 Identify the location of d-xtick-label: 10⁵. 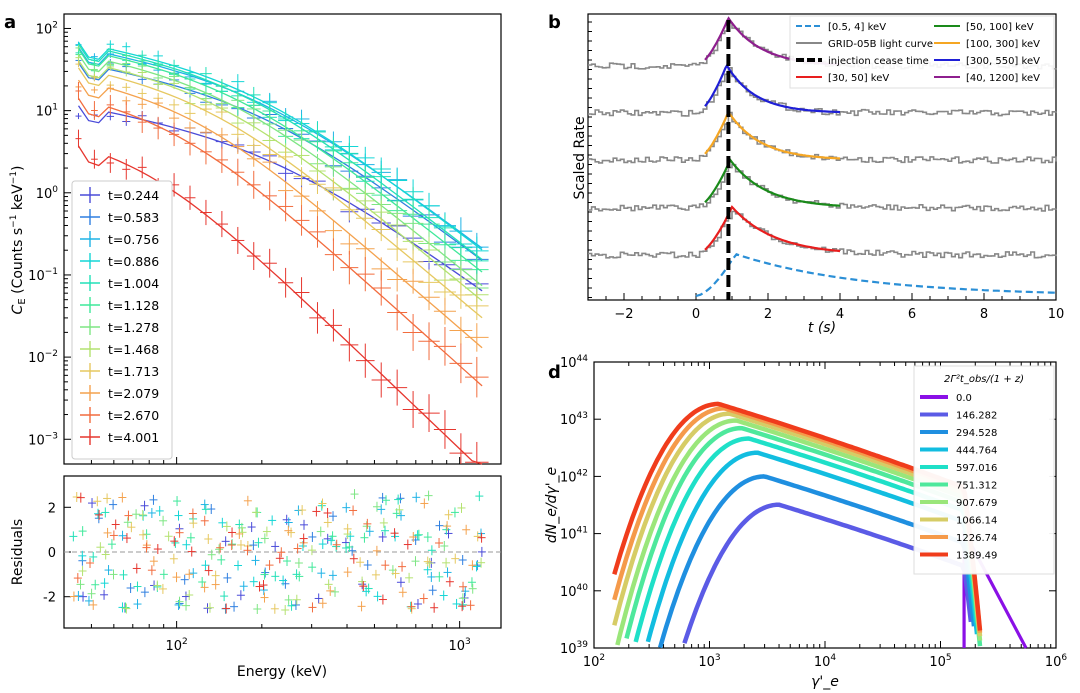
(940, 661).